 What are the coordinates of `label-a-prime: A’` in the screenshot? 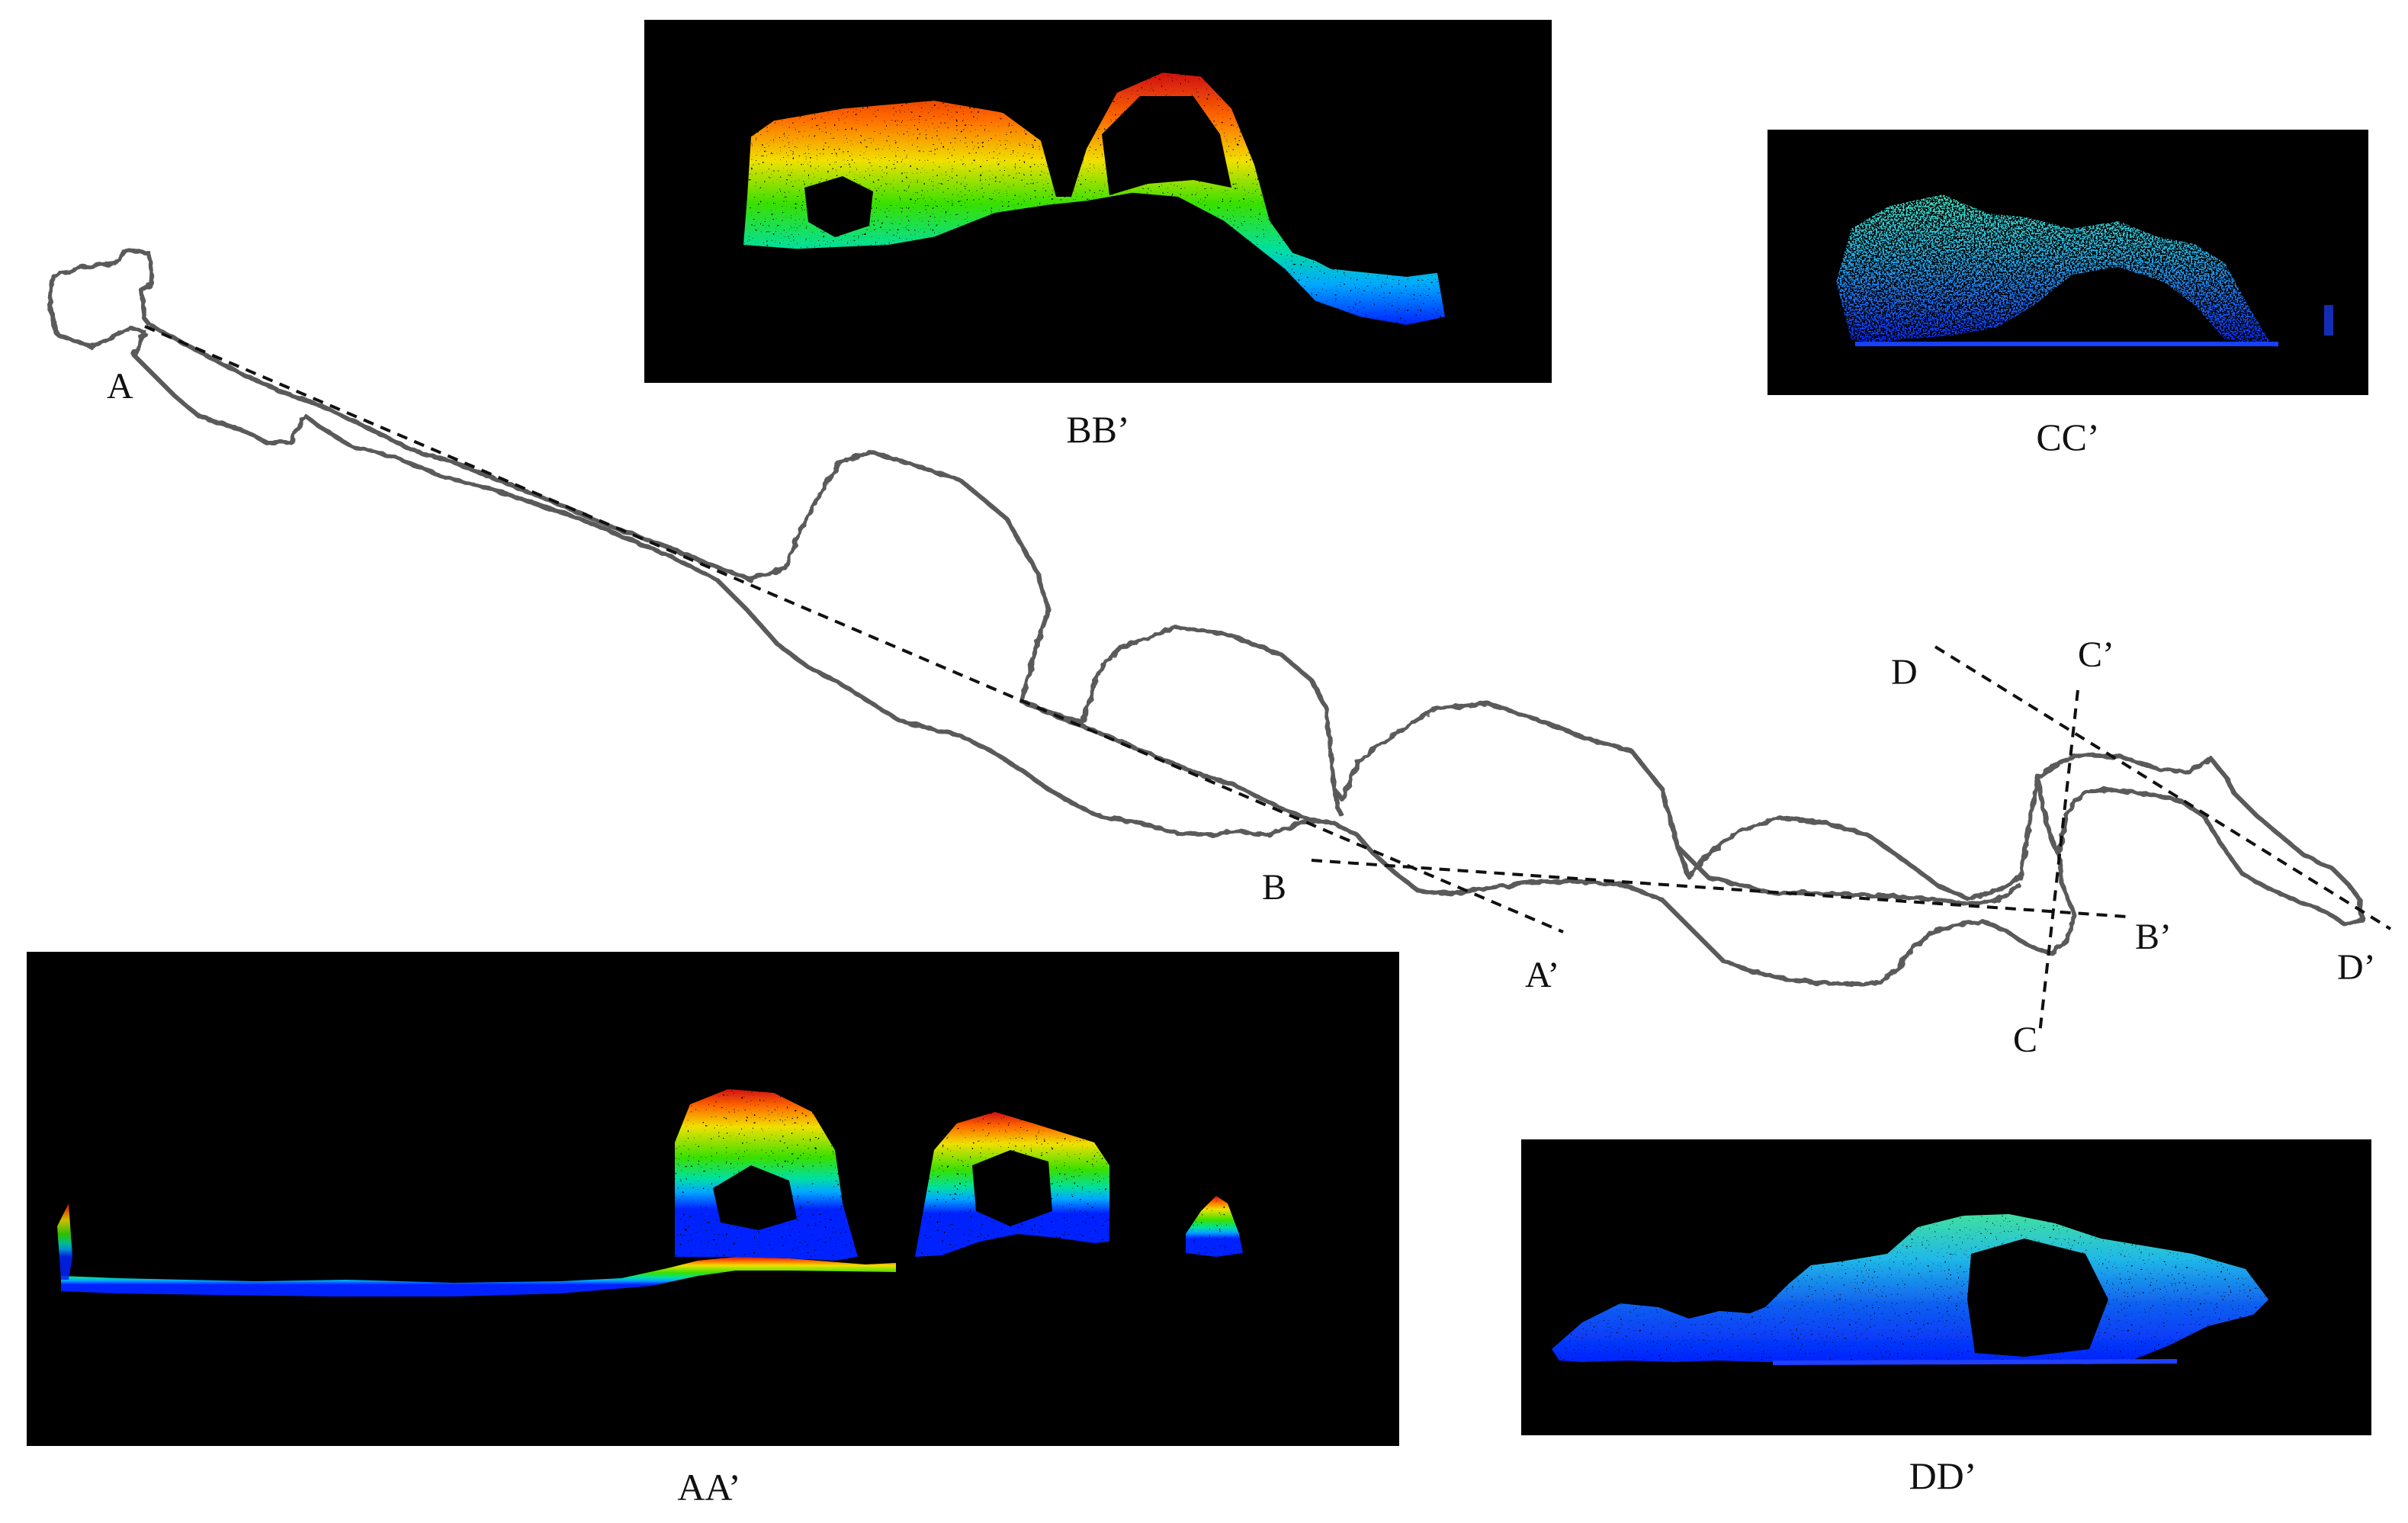 It's located at (1542, 975).